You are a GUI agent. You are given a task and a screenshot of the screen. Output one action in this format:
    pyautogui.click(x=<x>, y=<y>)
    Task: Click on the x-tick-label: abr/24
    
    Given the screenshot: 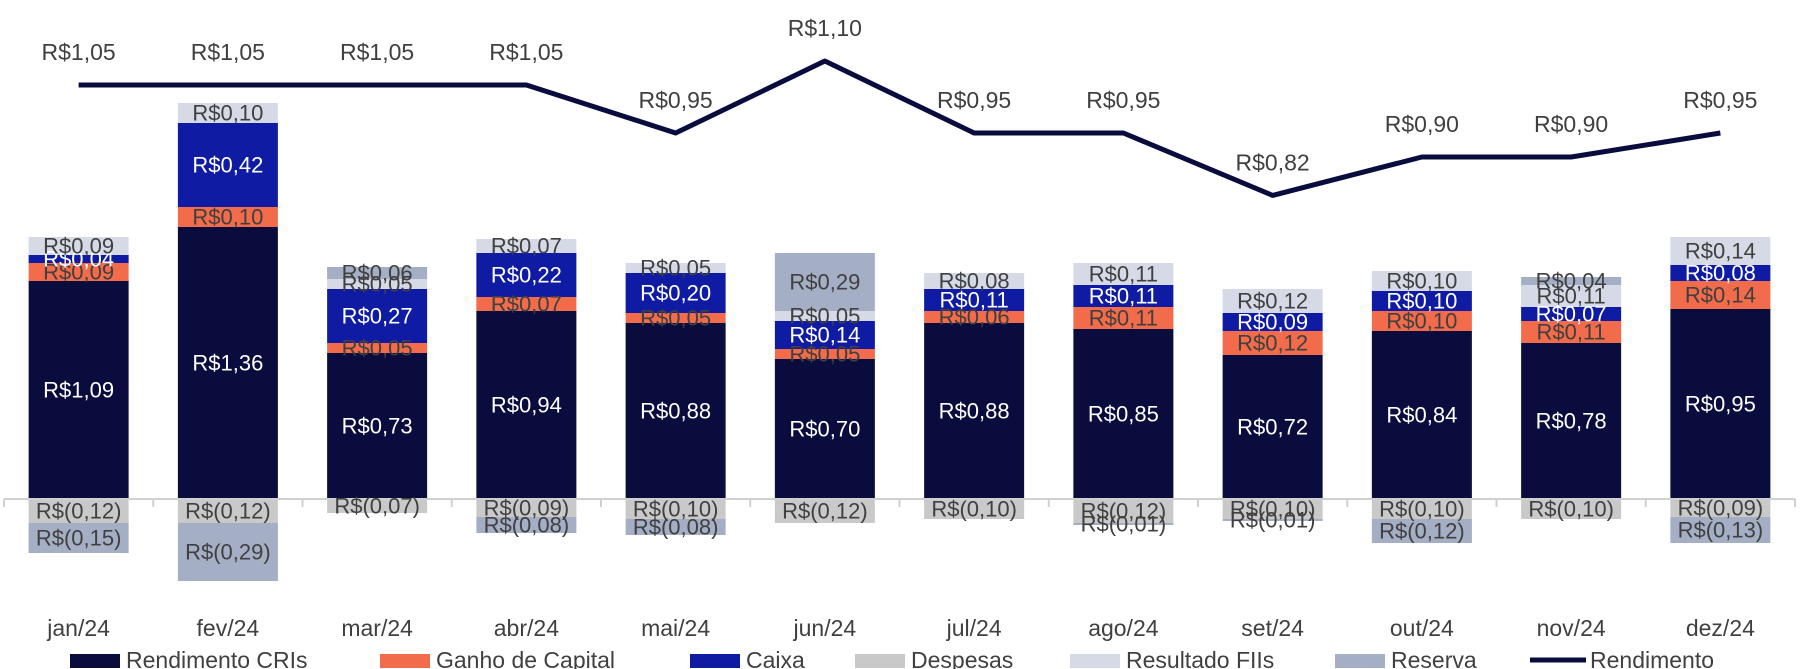 What is the action you would take?
    pyautogui.click(x=526, y=628)
    